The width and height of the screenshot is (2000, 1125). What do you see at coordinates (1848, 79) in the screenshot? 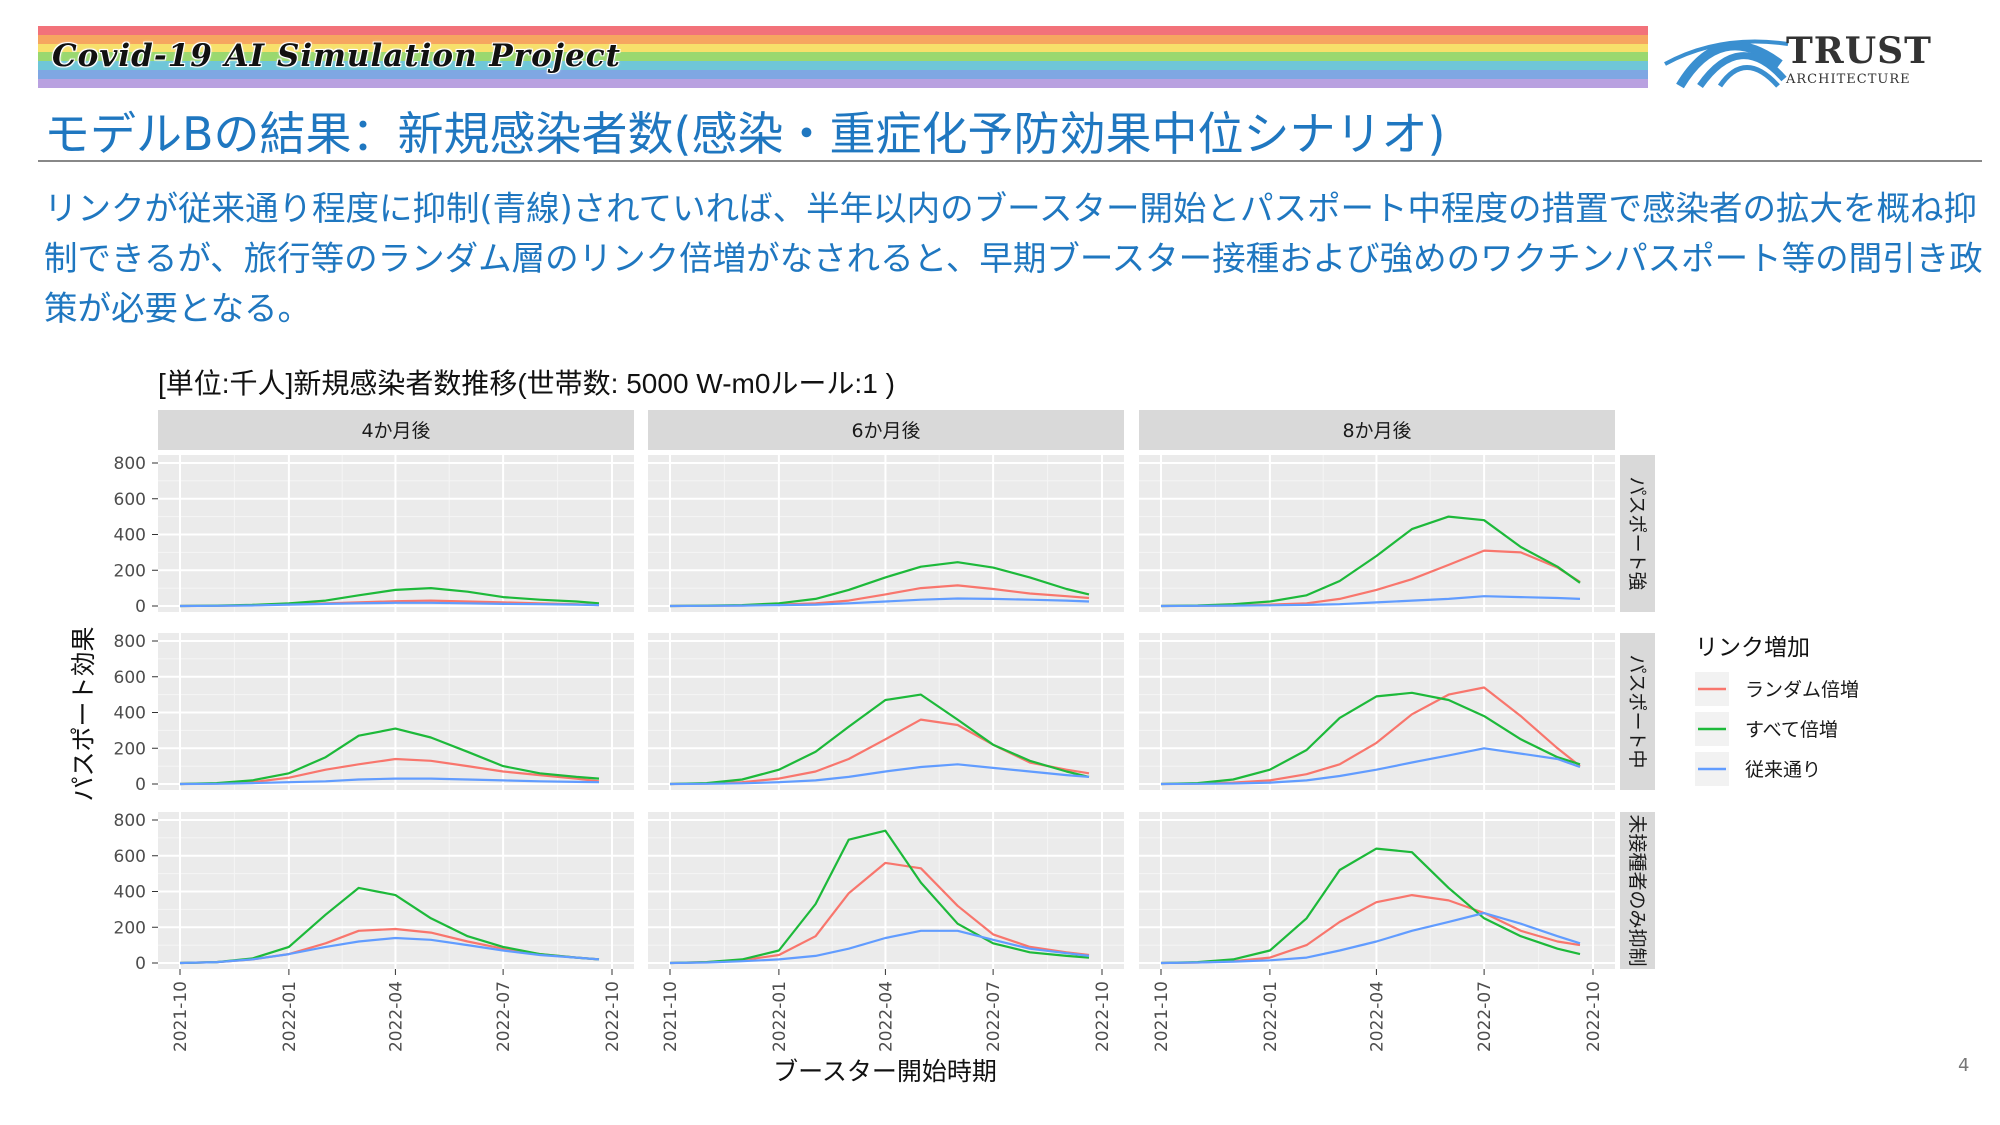
I see `logo-subtitle: ARCHITECTURE` at bounding box center [1848, 79].